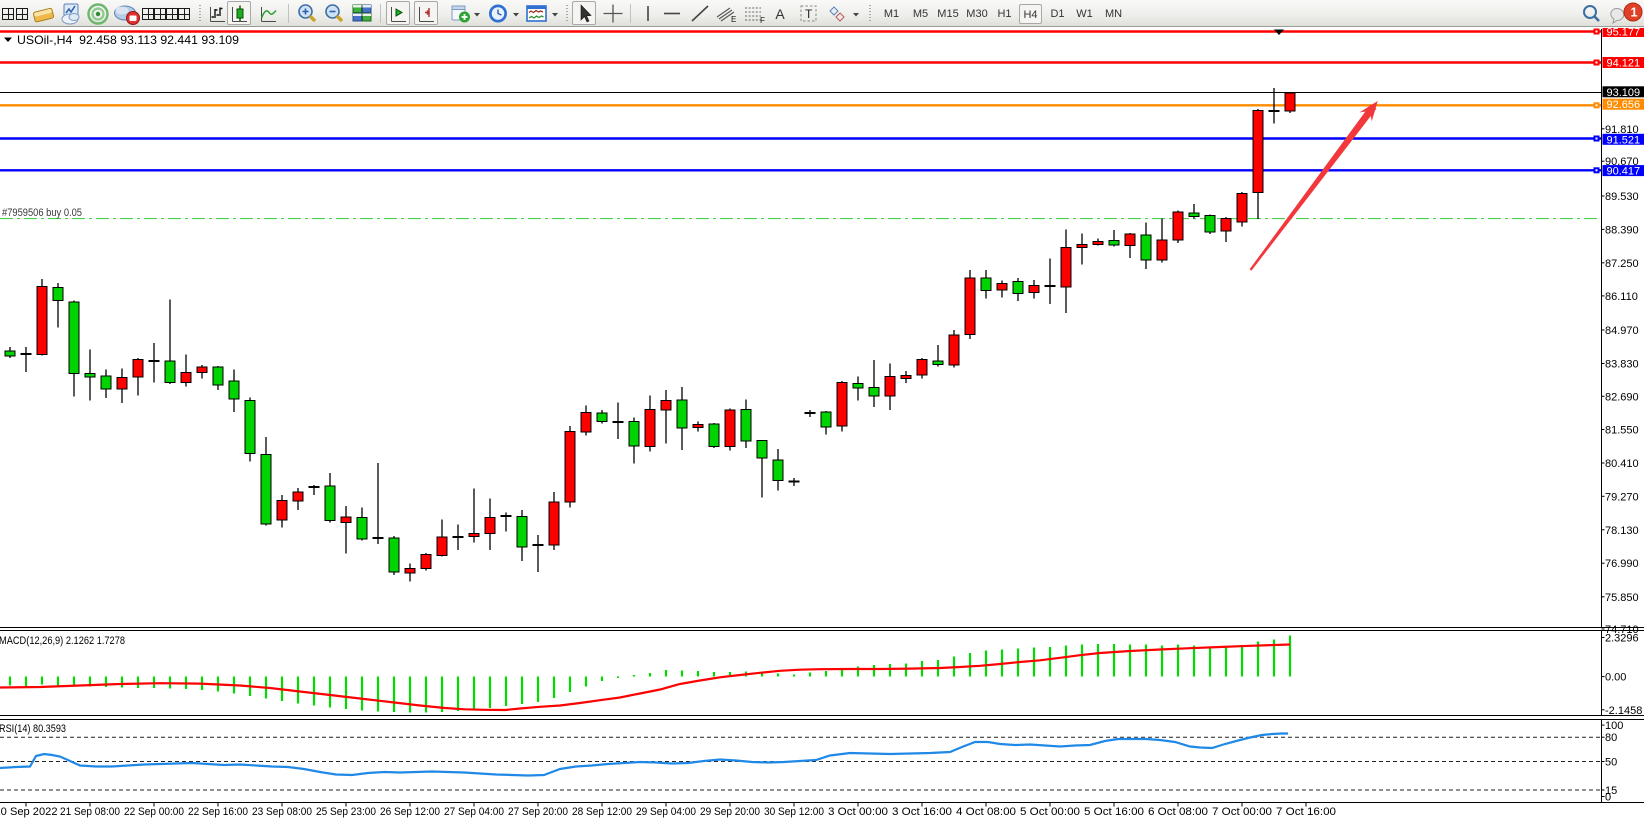  What do you see at coordinates (1242, 812) in the screenshot?
I see `svg-text: 7 Oct 00:00` at bounding box center [1242, 812].